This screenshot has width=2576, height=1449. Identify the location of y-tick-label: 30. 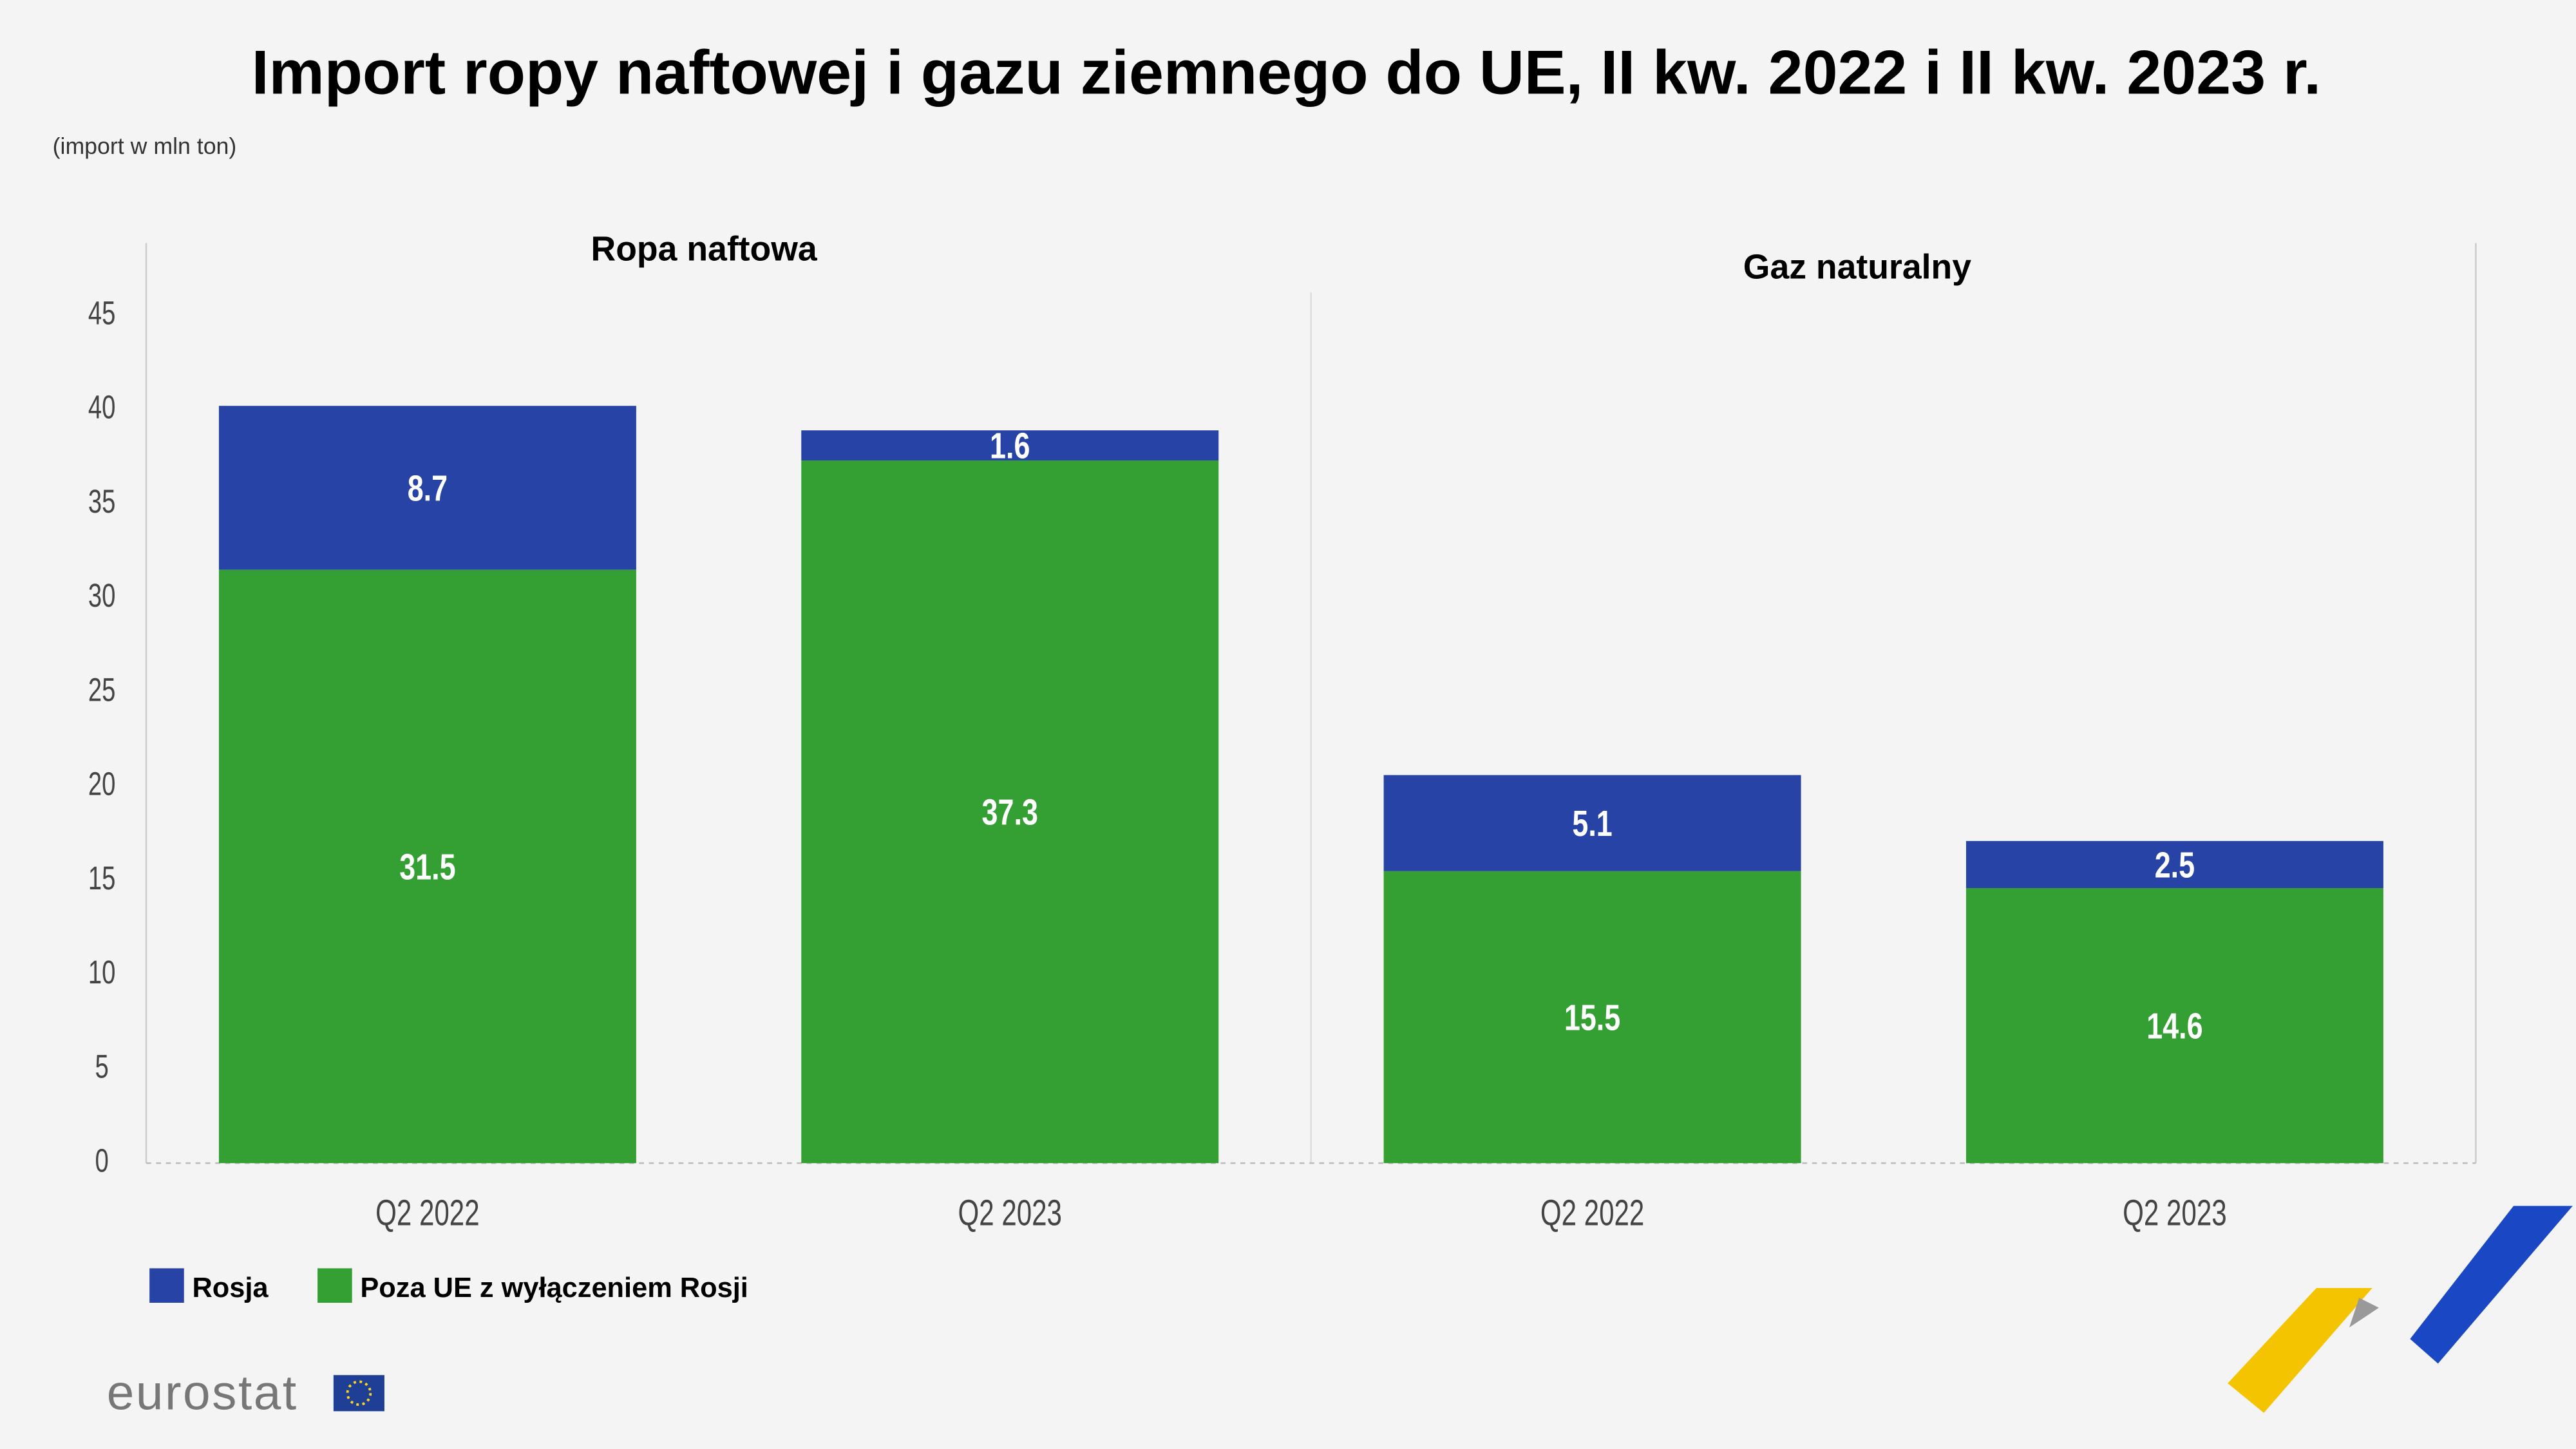
(102, 595).